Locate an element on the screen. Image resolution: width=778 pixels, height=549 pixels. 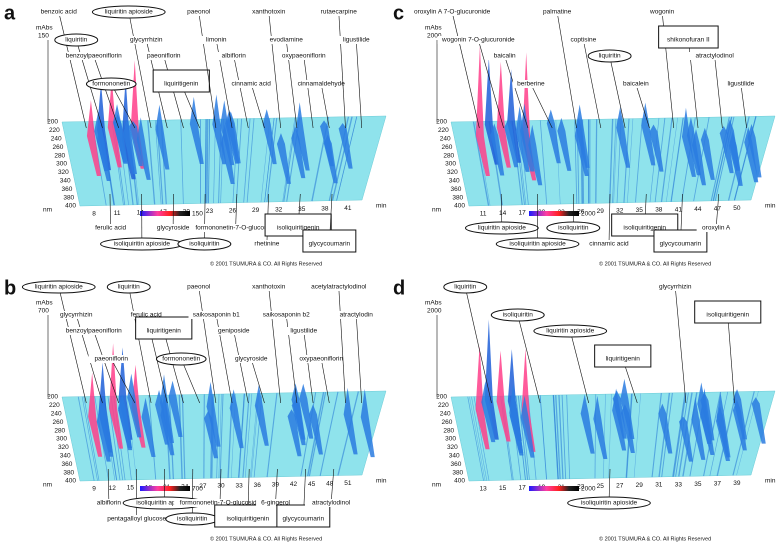
compound-label: formononetin-7-O-glucoside is located at coordinates (235, 228).